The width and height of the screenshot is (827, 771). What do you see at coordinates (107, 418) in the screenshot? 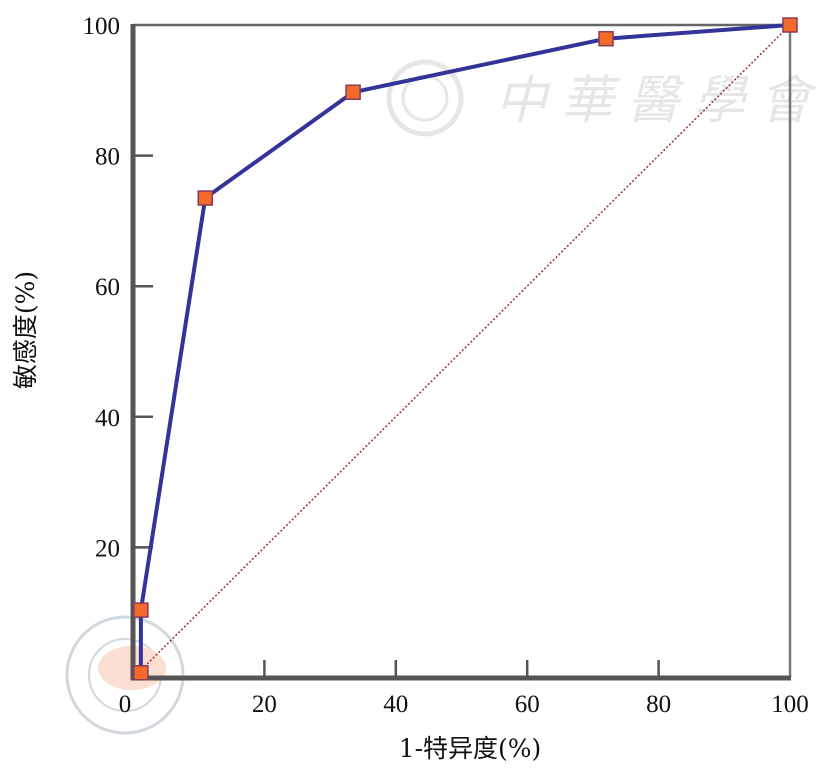
I see `y-tick-label: 40` at bounding box center [107, 418].